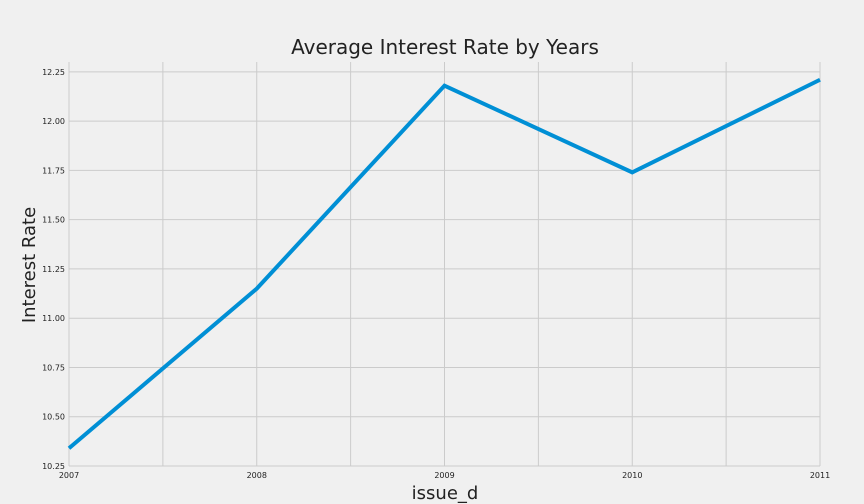  I want to click on x-tick-label: 2010, so click(632, 475).